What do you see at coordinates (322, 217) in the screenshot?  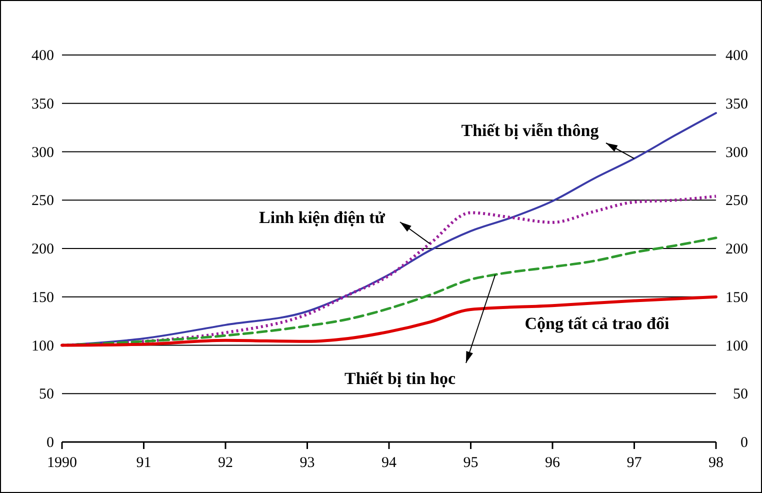 I see `text: Linh kiện điện tử` at bounding box center [322, 217].